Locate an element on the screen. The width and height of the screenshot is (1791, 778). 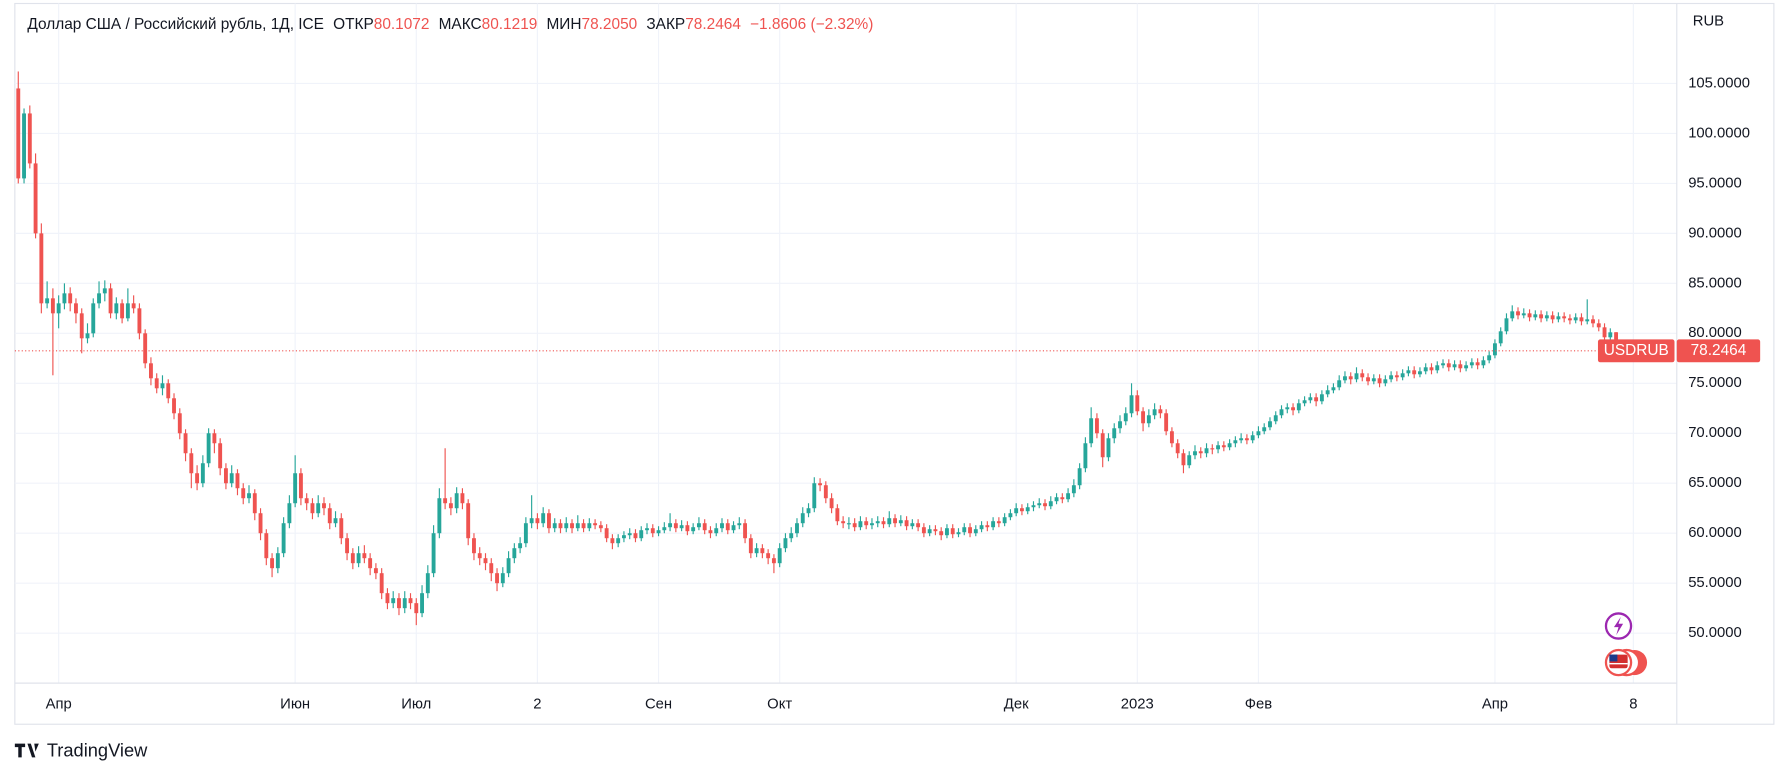
x-tick-label: 8 is located at coordinates (1633, 705).